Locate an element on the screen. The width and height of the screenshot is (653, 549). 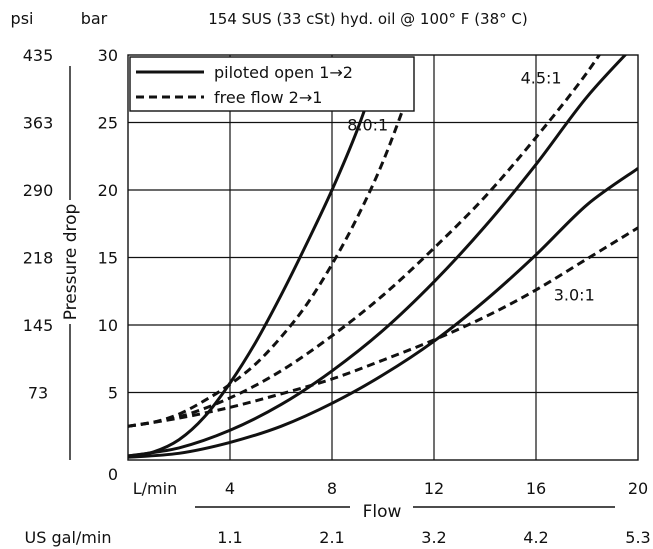
gal-tick-label-4: 5.3 is located at coordinates (637, 537).